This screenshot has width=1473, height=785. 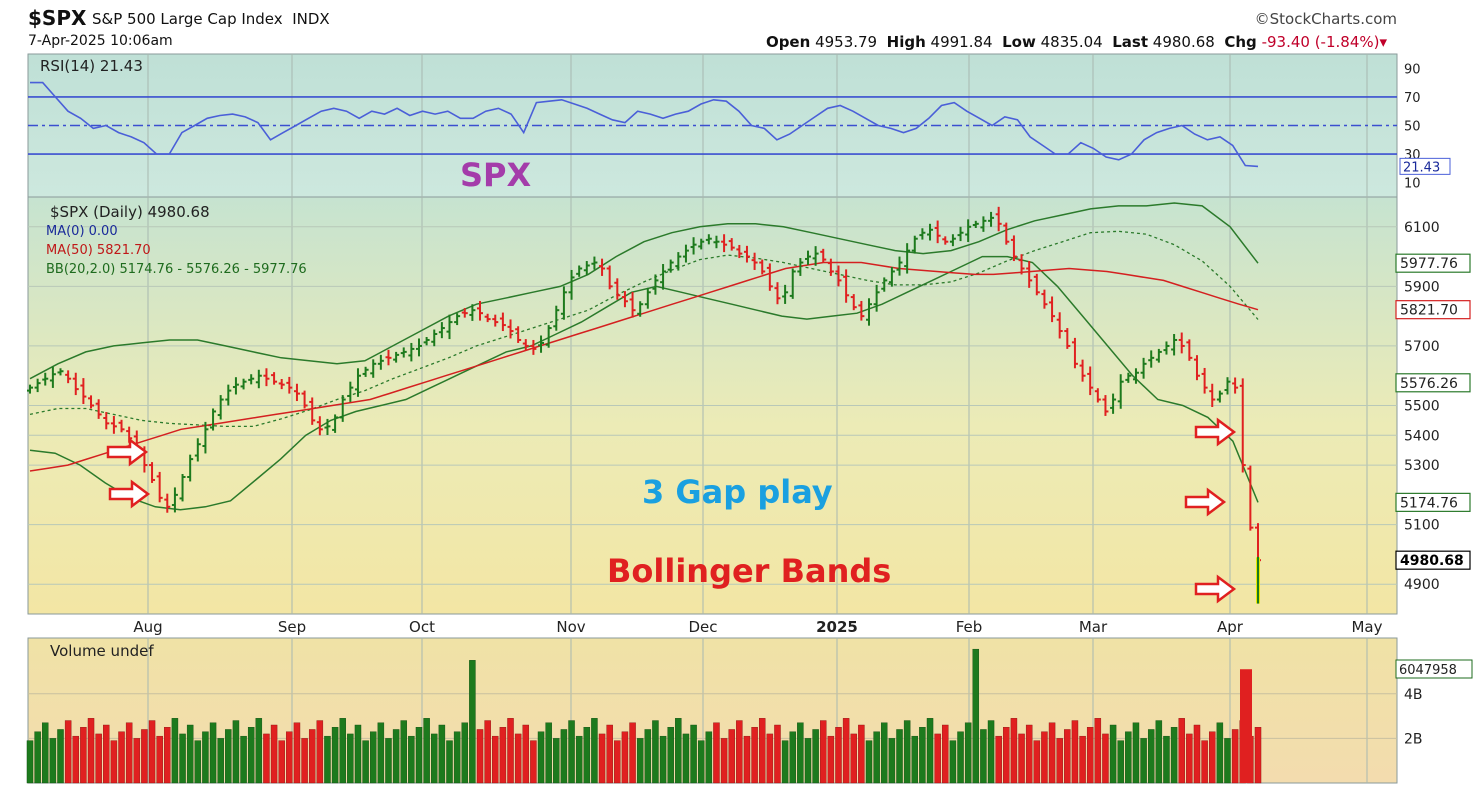 I want to click on volume-legend: Volume undef, so click(x=102, y=651).